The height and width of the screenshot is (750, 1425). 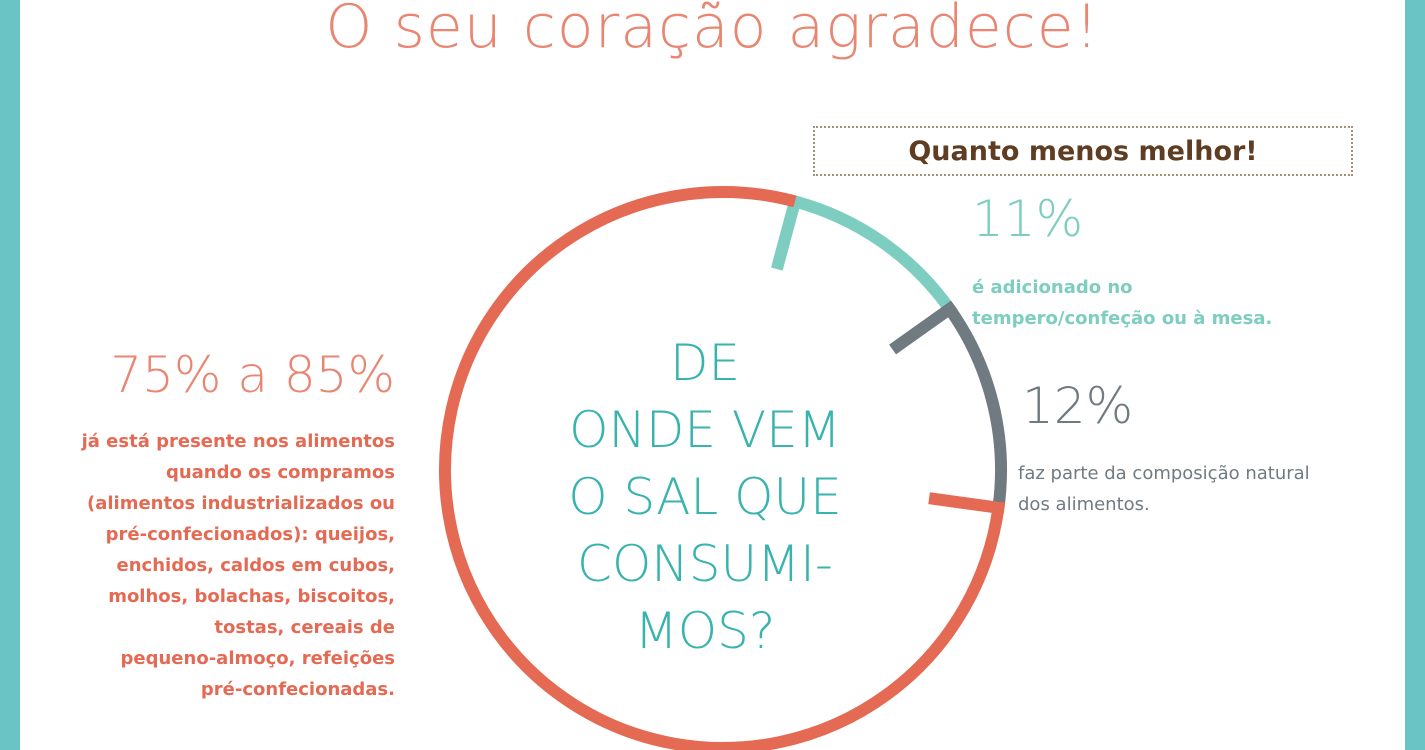 I want to click on question-line: DE, so click(x=705, y=363).